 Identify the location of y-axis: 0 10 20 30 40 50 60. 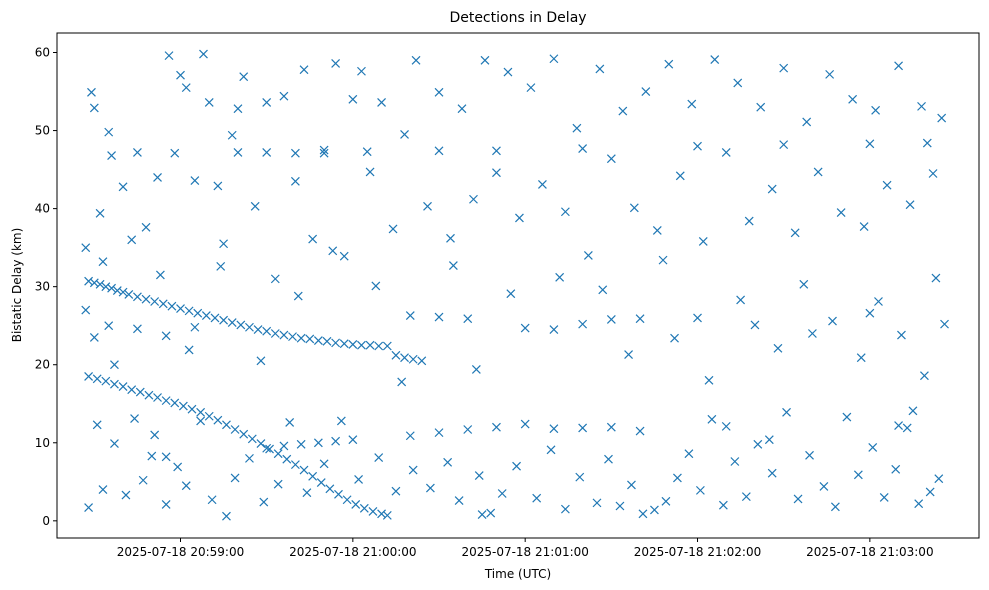
(46, 287).